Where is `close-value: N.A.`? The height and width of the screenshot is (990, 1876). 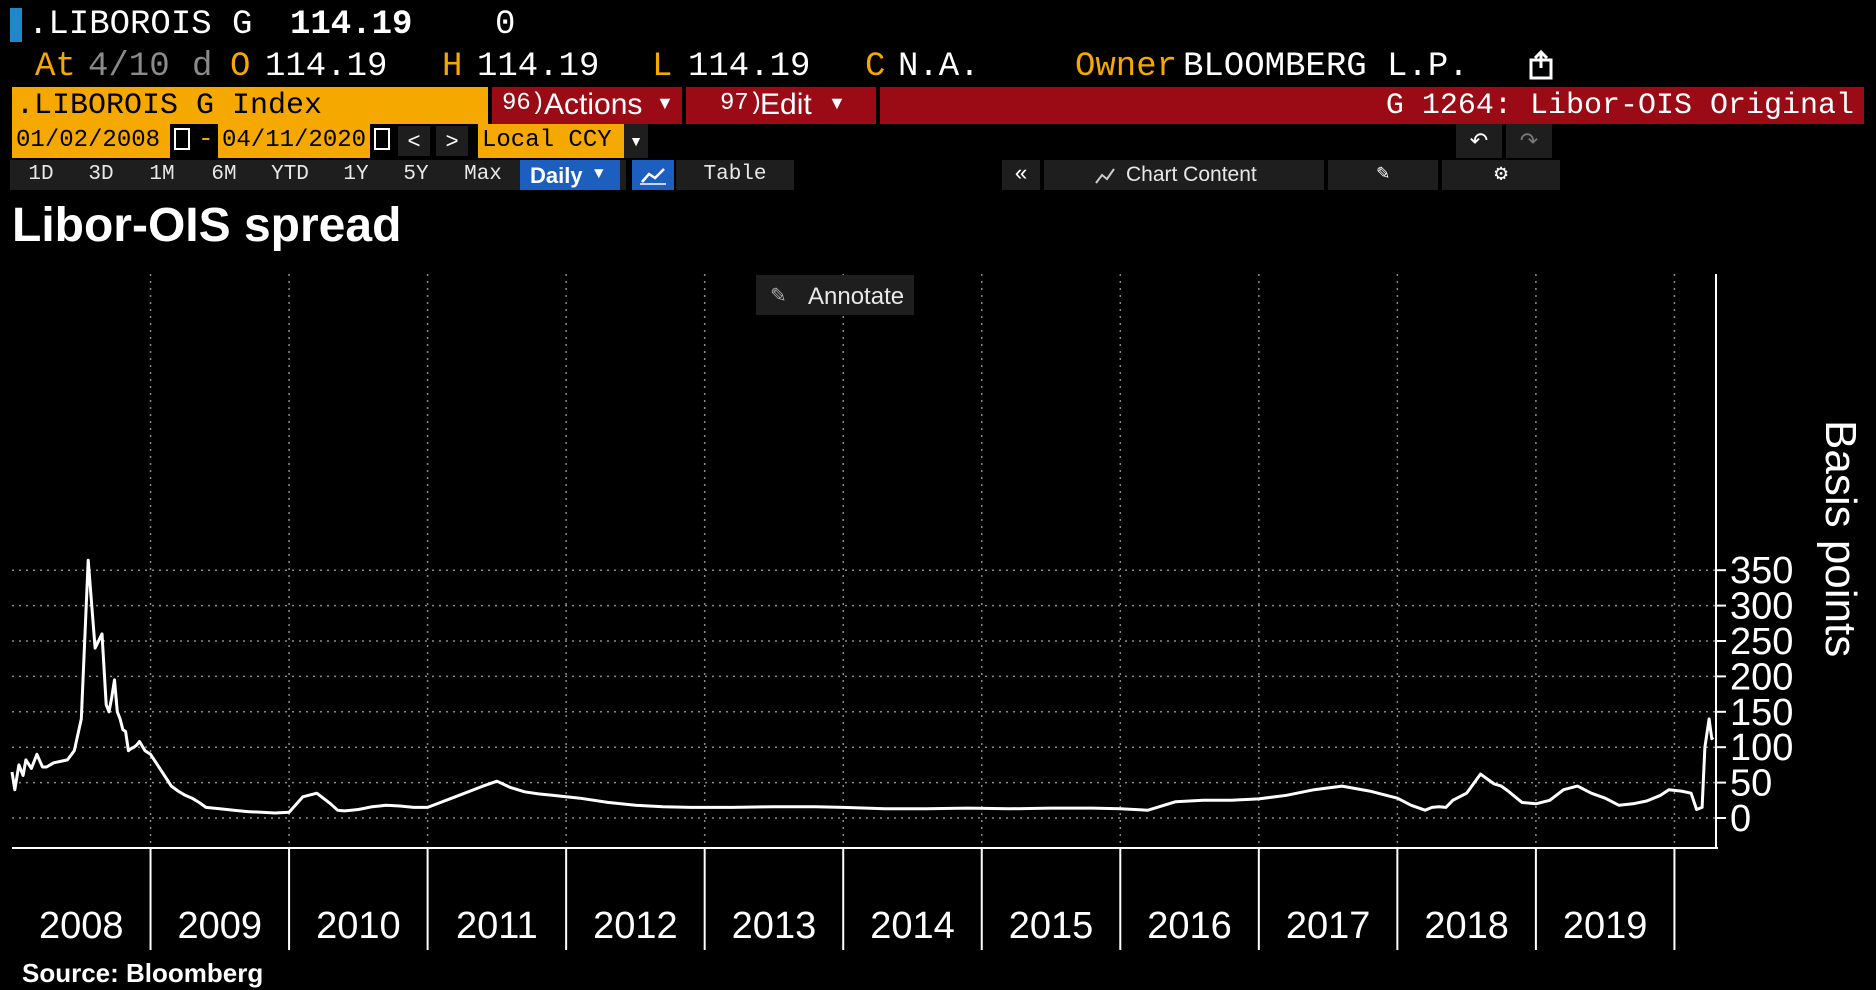
close-value: N.A. is located at coordinates (939, 67).